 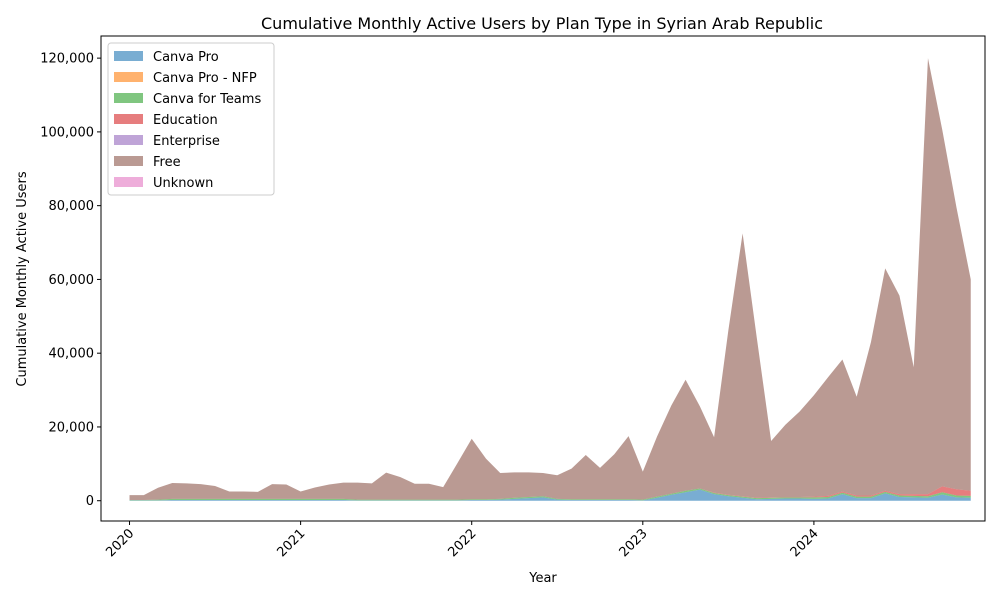 What do you see at coordinates (463, 543) in the screenshot?
I see `x-tick-label: 2022` at bounding box center [463, 543].